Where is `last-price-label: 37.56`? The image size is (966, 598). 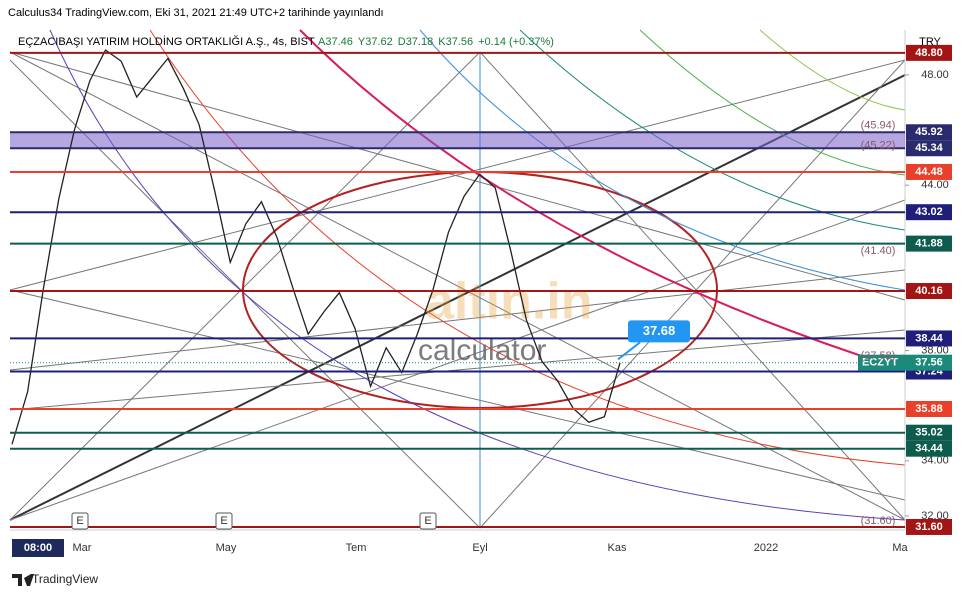 last-price-label: 37.56 is located at coordinates (929, 363).